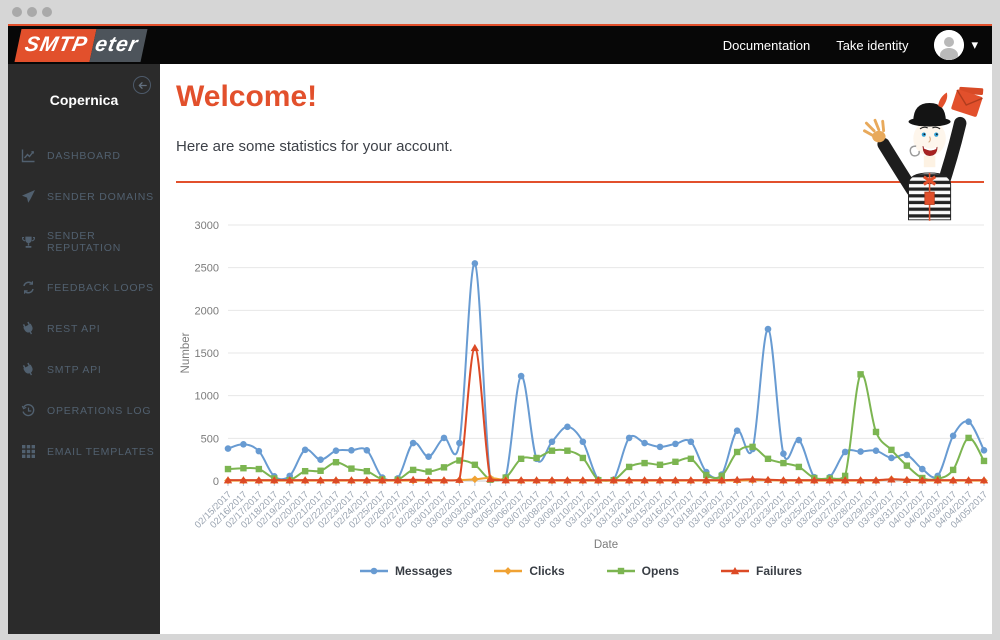 The height and width of the screenshot is (640, 1000). I want to click on legend-label: Clicks, so click(547, 571).